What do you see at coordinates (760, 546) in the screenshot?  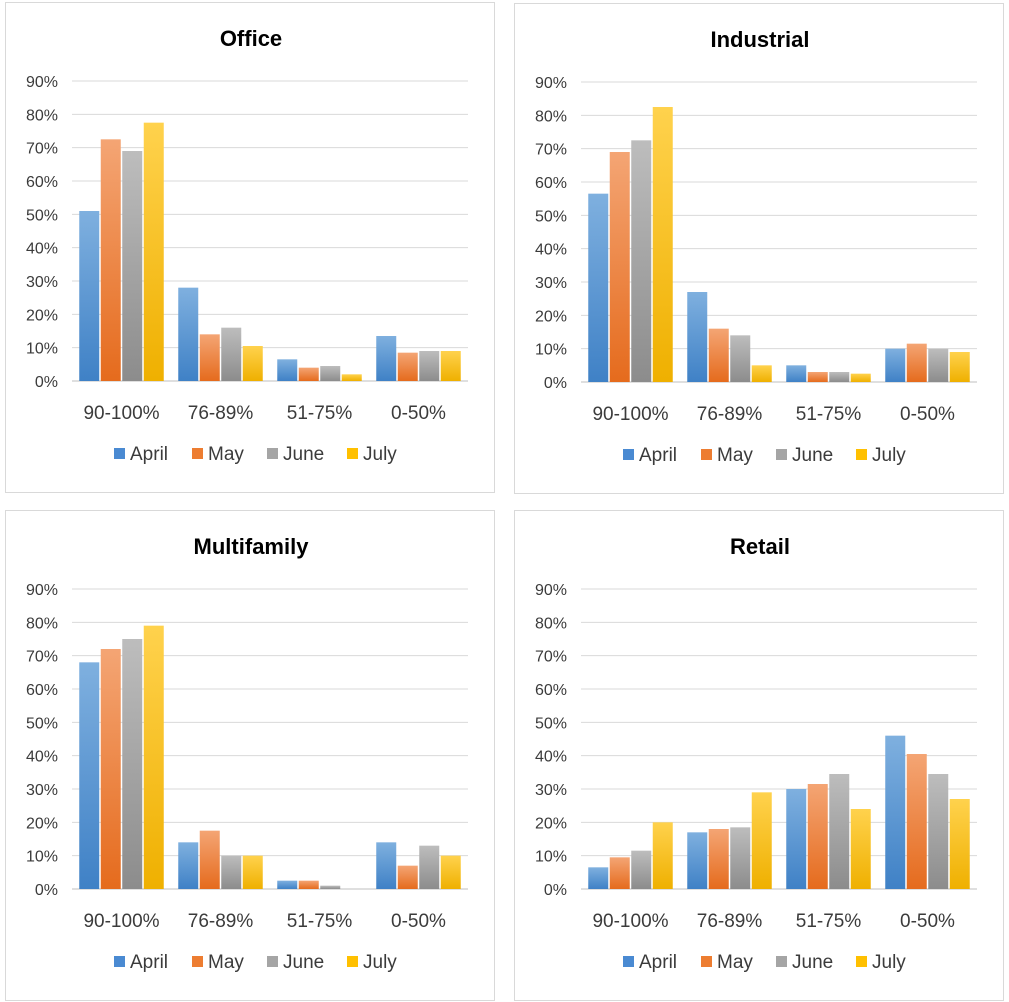 I see `chart-title: Retail` at bounding box center [760, 546].